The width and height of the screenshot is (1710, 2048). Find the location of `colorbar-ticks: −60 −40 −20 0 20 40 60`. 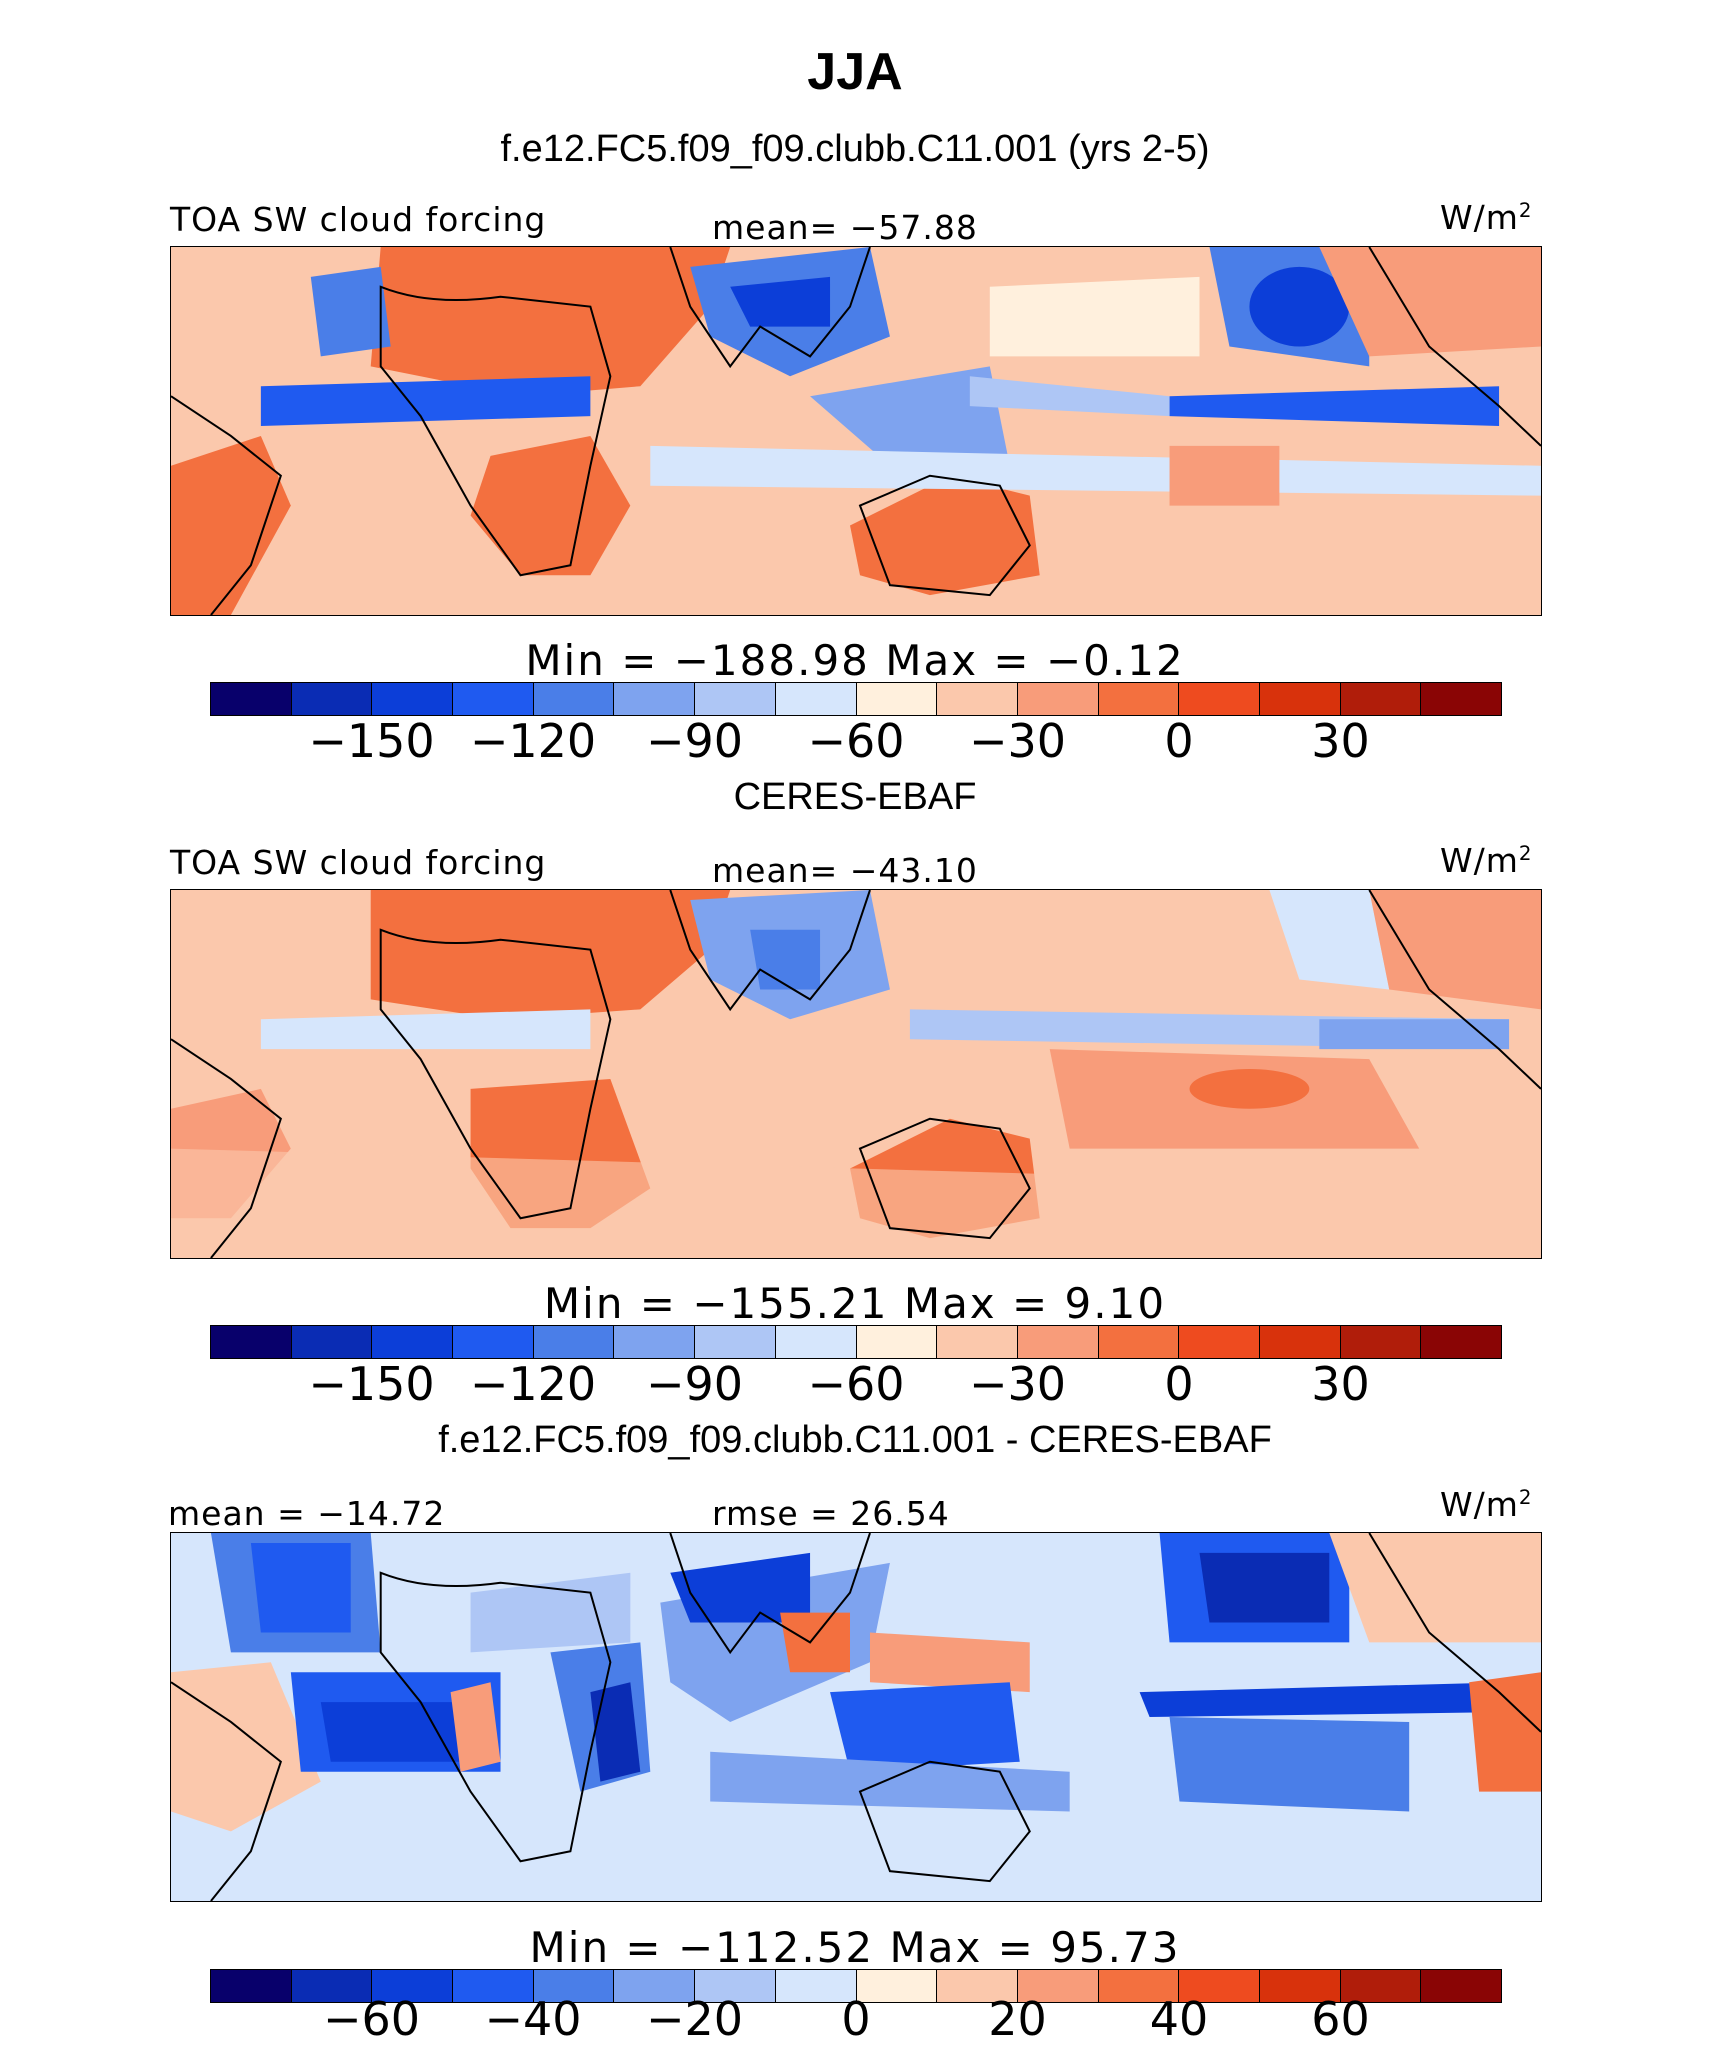

colorbar-ticks: −60 −40 −20 0 20 40 60 is located at coordinates (855, 2020).